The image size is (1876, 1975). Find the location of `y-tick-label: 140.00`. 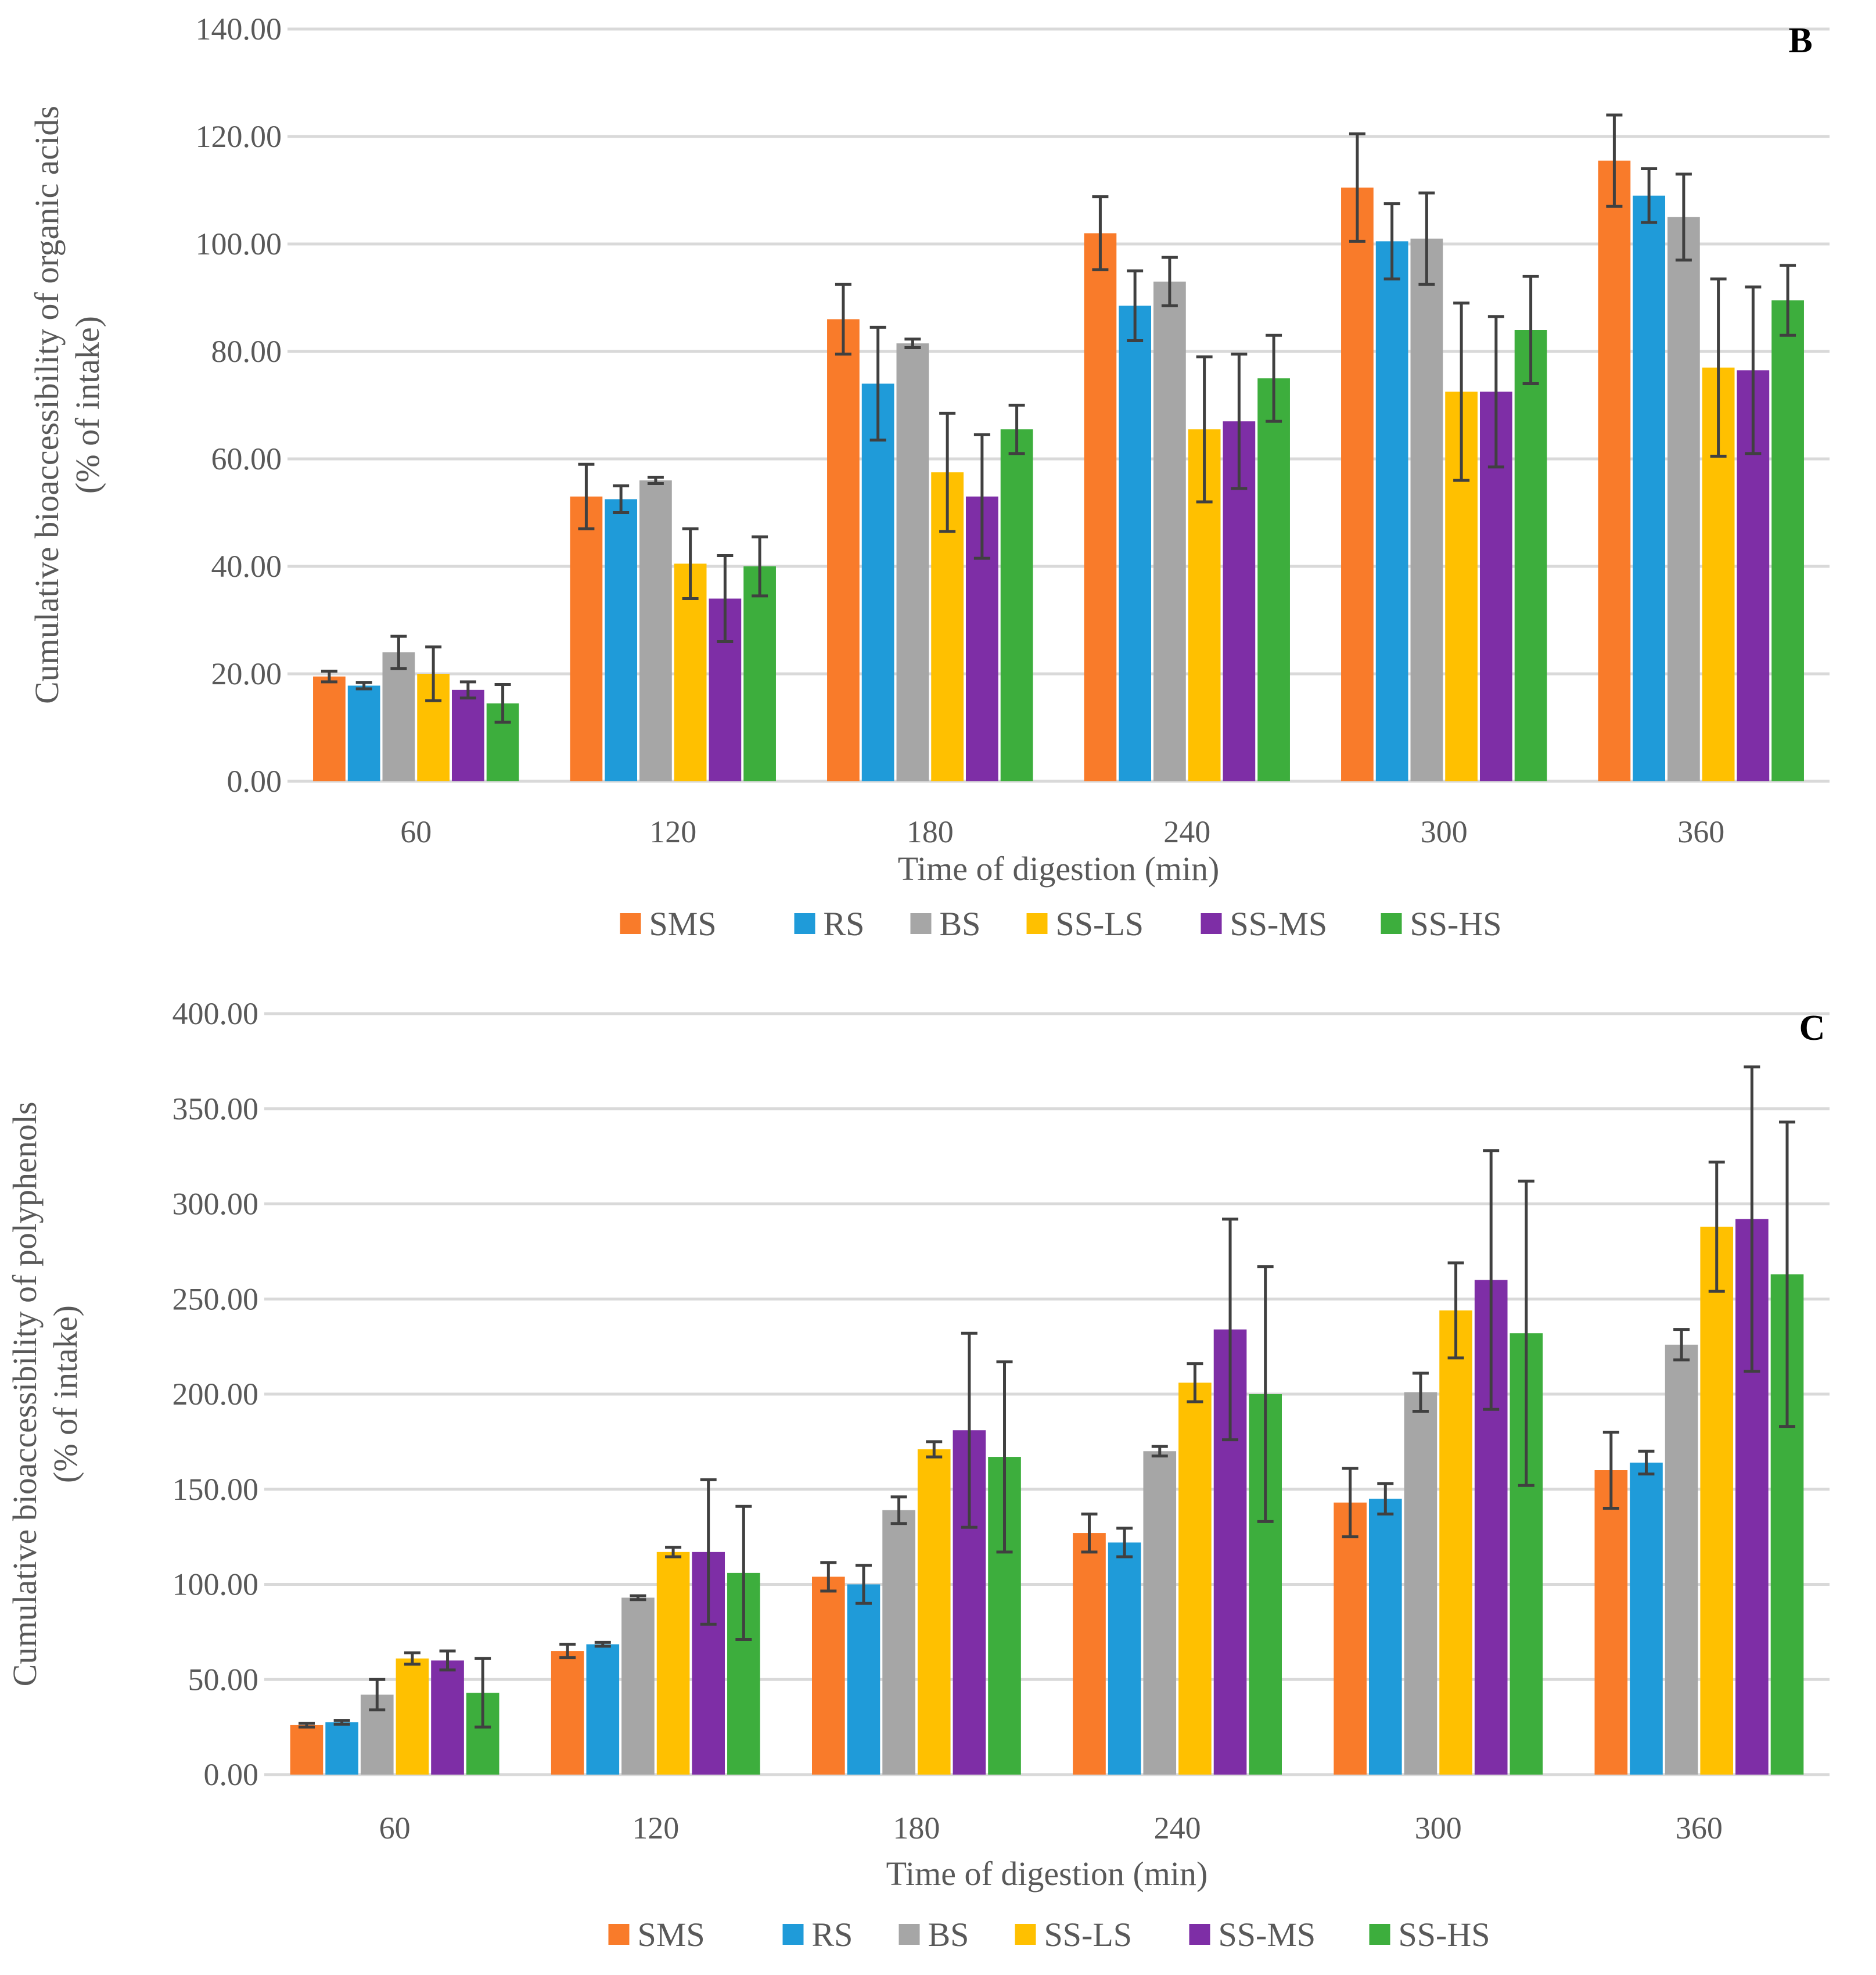

y-tick-label: 140.00 is located at coordinates (239, 29).